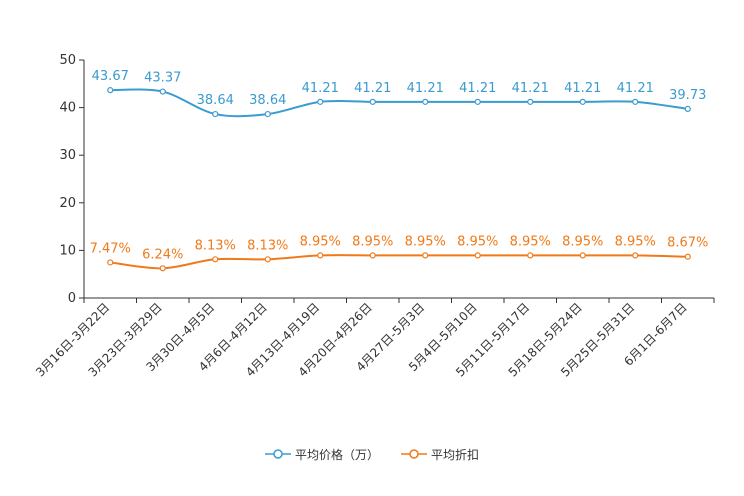  I want to click on data-label: 43.37, so click(162, 78).